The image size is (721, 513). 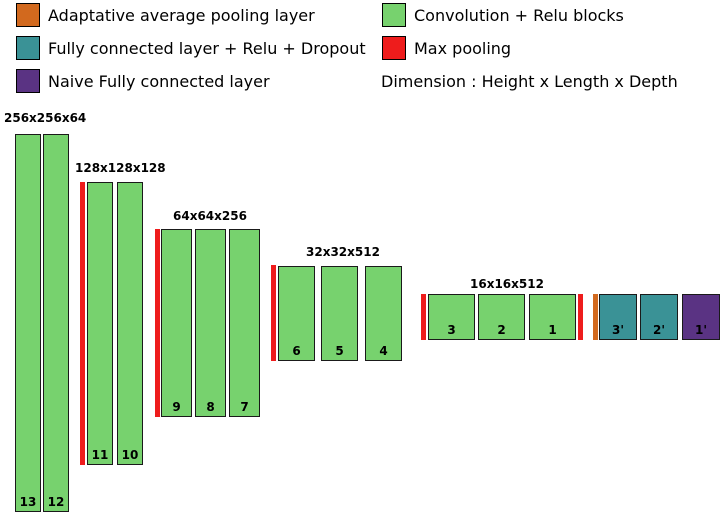 I want to click on conv-block-2: 2, so click(x=501, y=317).